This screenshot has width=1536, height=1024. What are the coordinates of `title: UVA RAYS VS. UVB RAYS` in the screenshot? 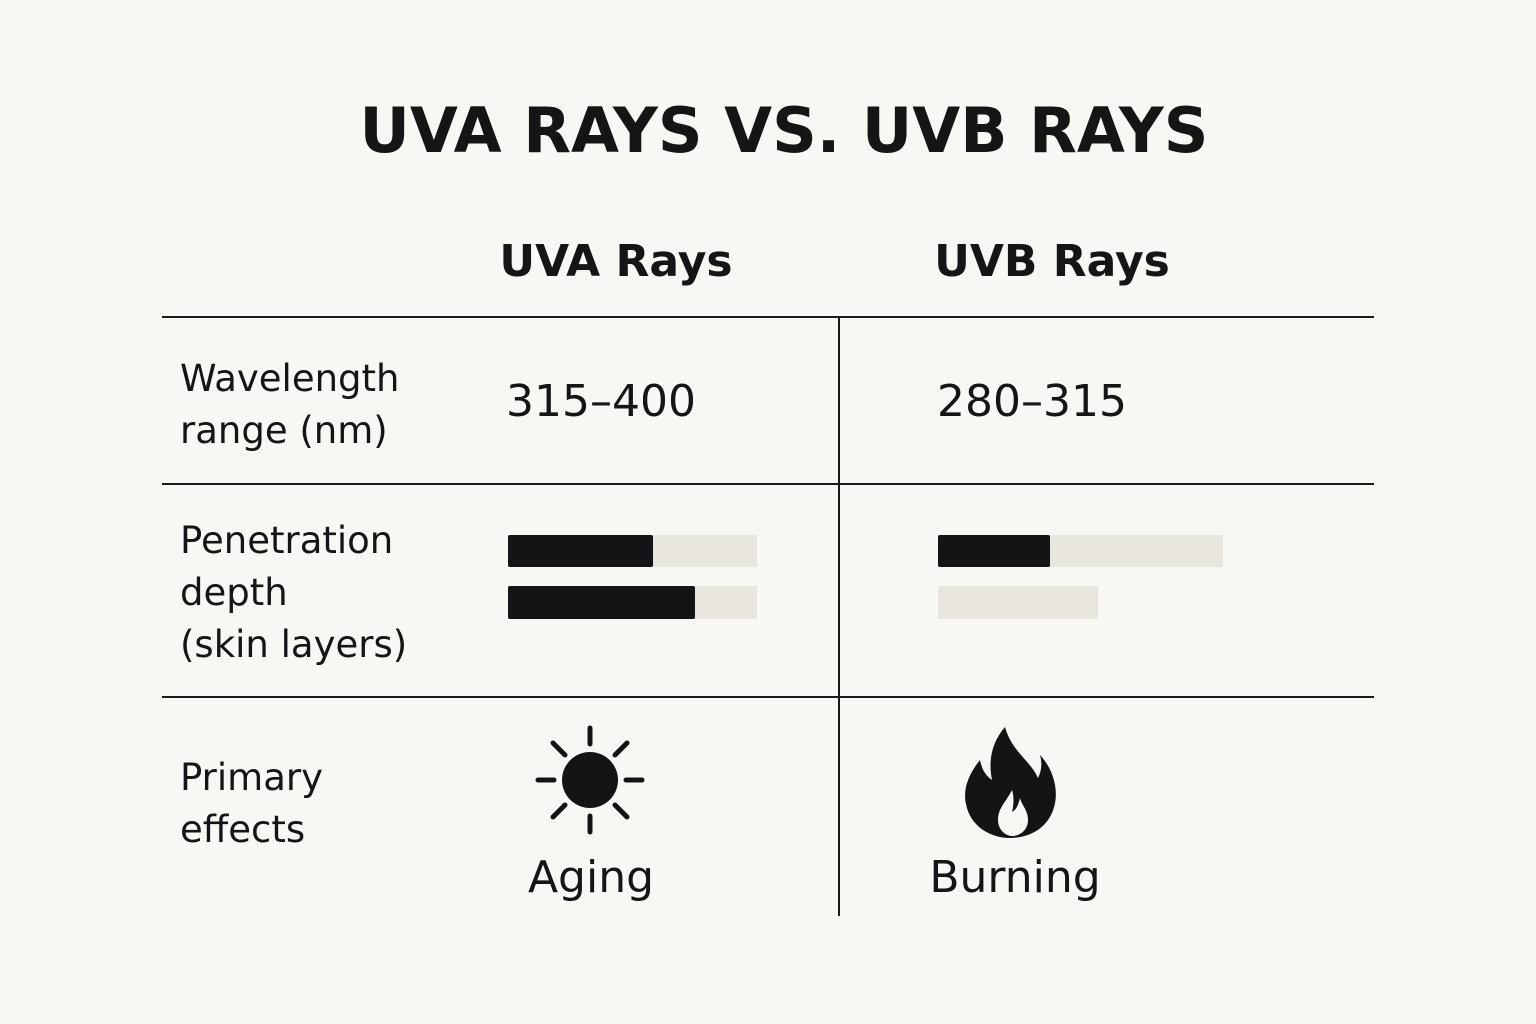 It's located at (784, 130).